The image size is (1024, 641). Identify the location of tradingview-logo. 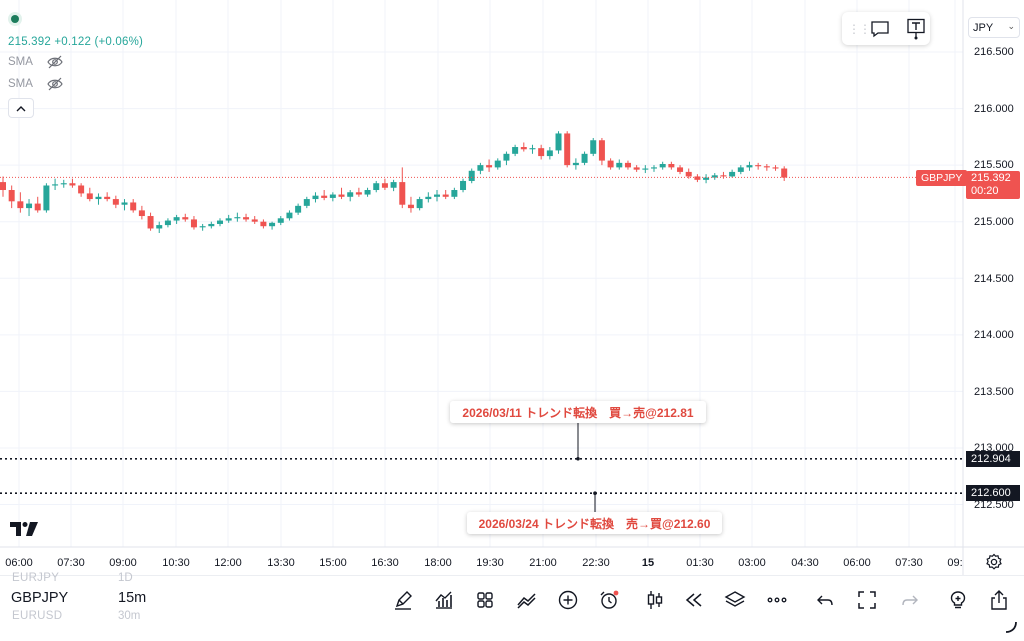
(25, 529).